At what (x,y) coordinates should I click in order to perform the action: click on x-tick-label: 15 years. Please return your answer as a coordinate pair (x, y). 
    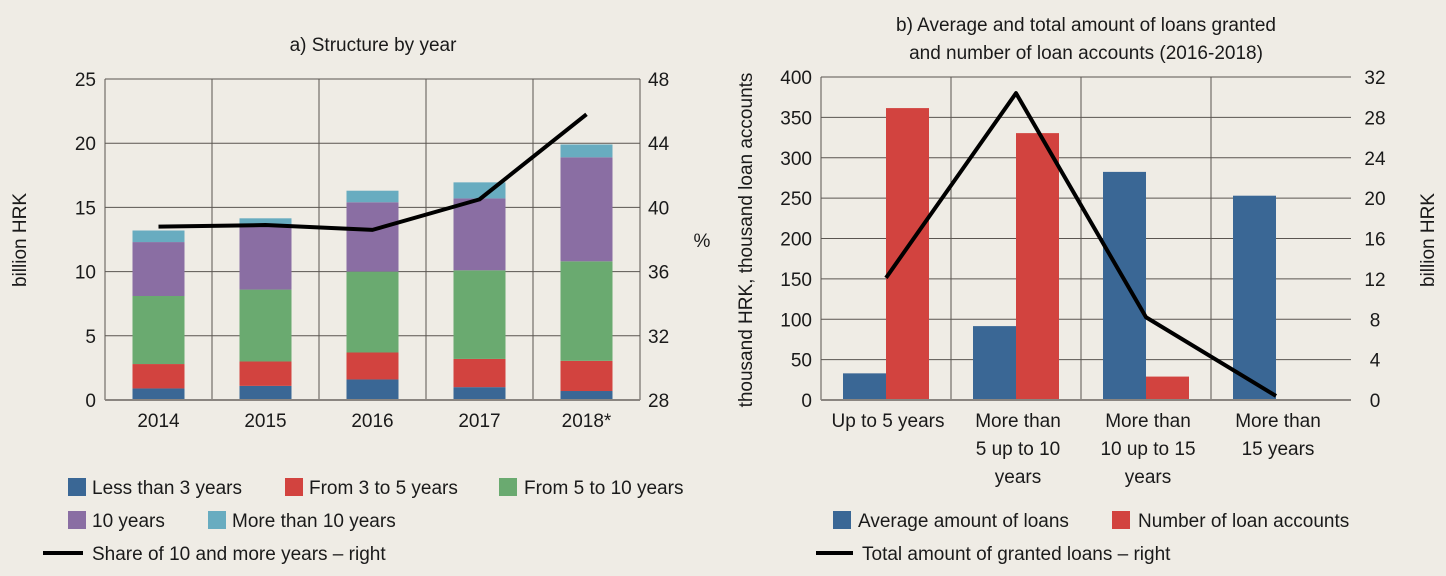
    Looking at the image, I should click on (1278, 449).